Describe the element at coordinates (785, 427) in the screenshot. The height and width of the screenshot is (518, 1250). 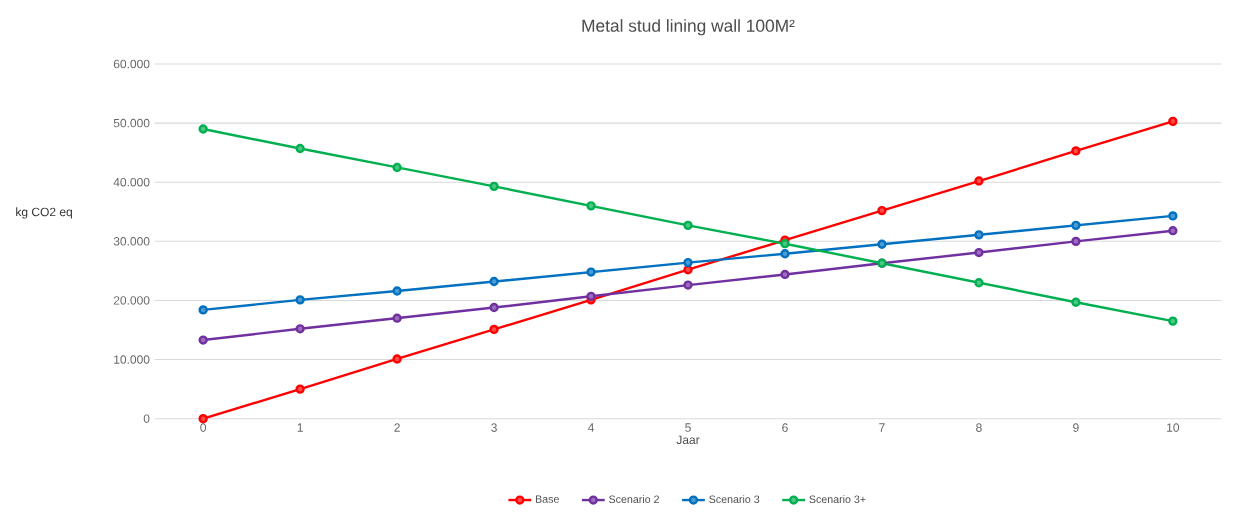
I see `x-tick-label: 6` at that location.